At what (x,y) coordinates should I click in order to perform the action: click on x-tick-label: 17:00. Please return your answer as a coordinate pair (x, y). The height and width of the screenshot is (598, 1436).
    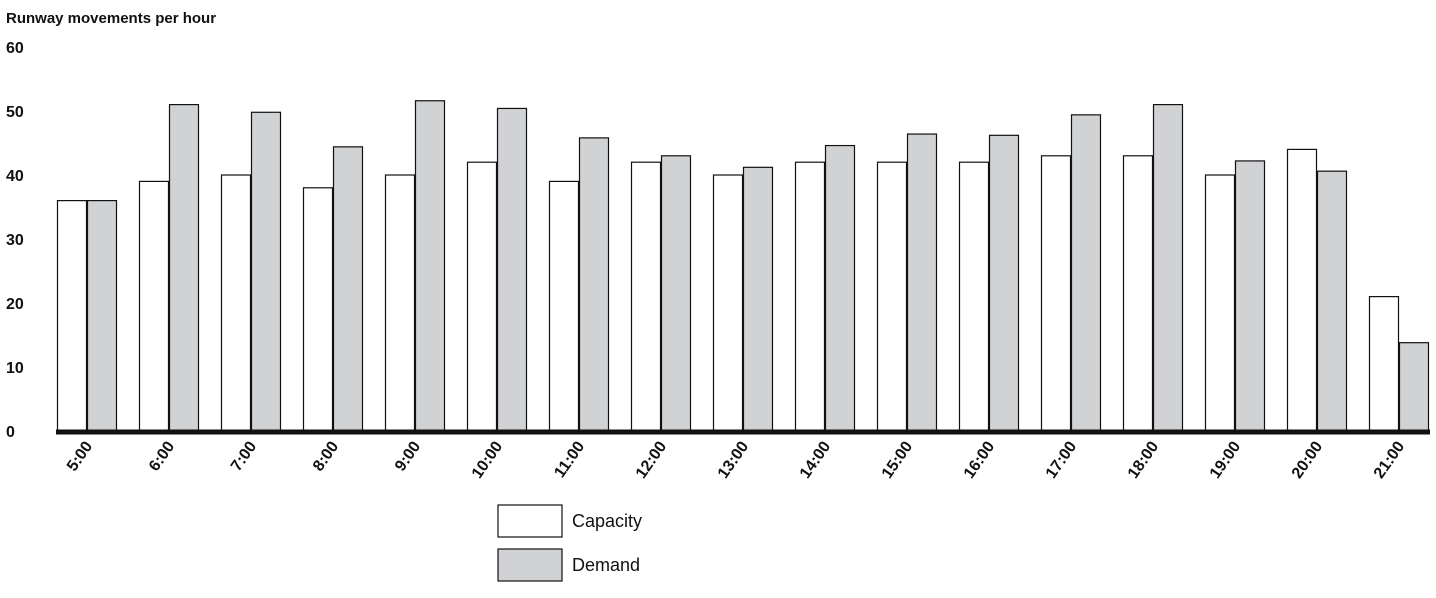
    Looking at the image, I should click on (1061, 459).